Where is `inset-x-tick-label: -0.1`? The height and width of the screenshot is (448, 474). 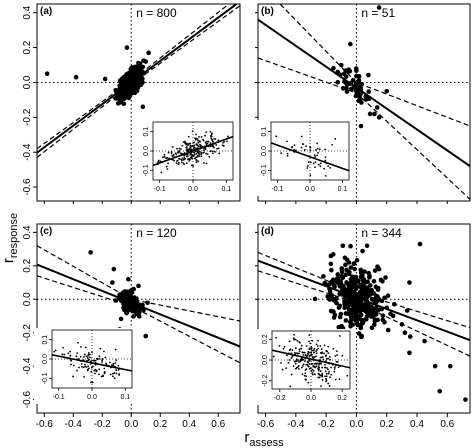
inset-x-tick-label: -0.1 is located at coordinates (160, 189).